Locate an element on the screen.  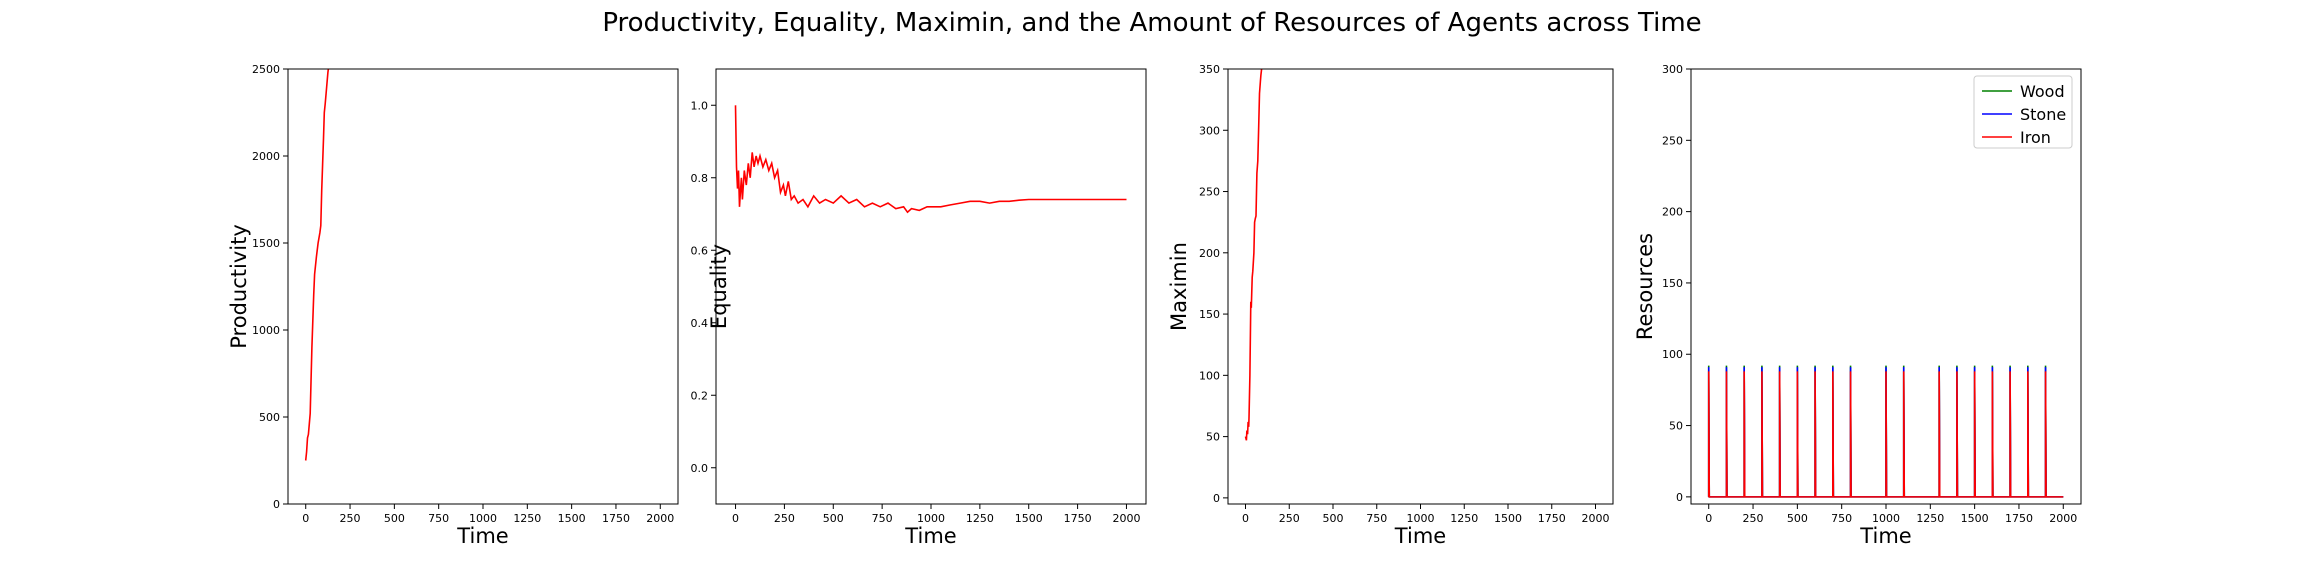
y-tick-label: 2000 is located at coordinates (266, 156).